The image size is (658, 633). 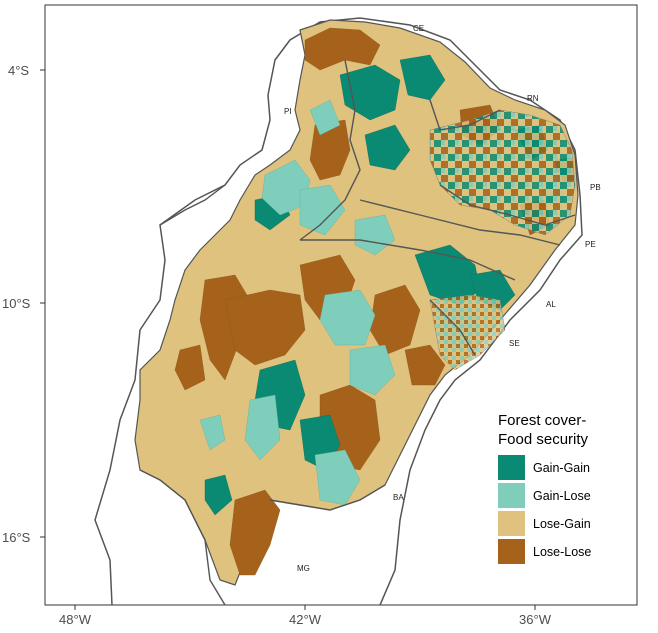 What do you see at coordinates (590, 244) in the screenshot?
I see `state-label-pe: PE` at bounding box center [590, 244].